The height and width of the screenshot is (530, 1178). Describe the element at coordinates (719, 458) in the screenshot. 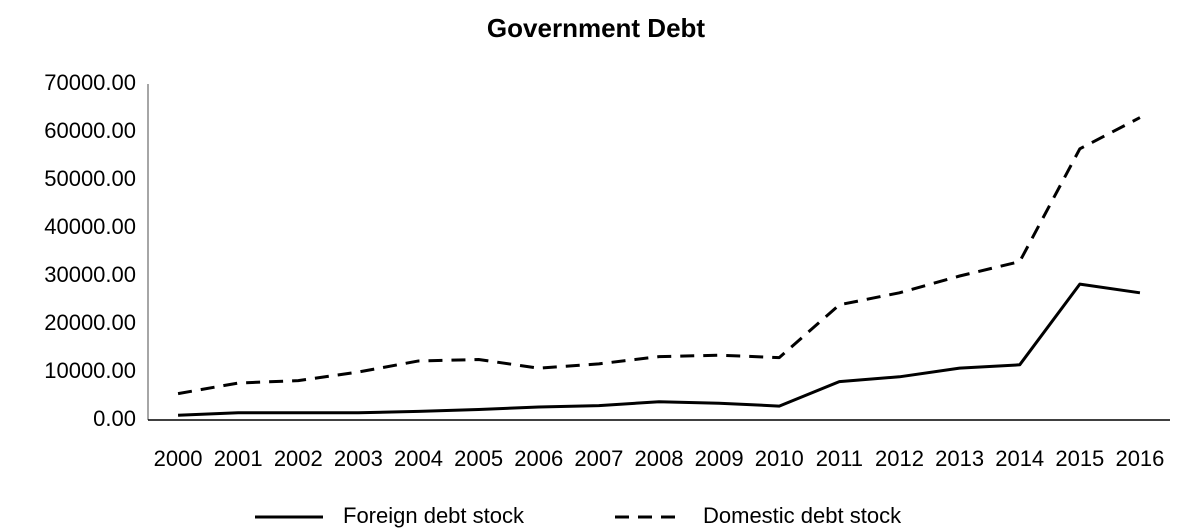

I see `x-tick-label: 2009` at that location.